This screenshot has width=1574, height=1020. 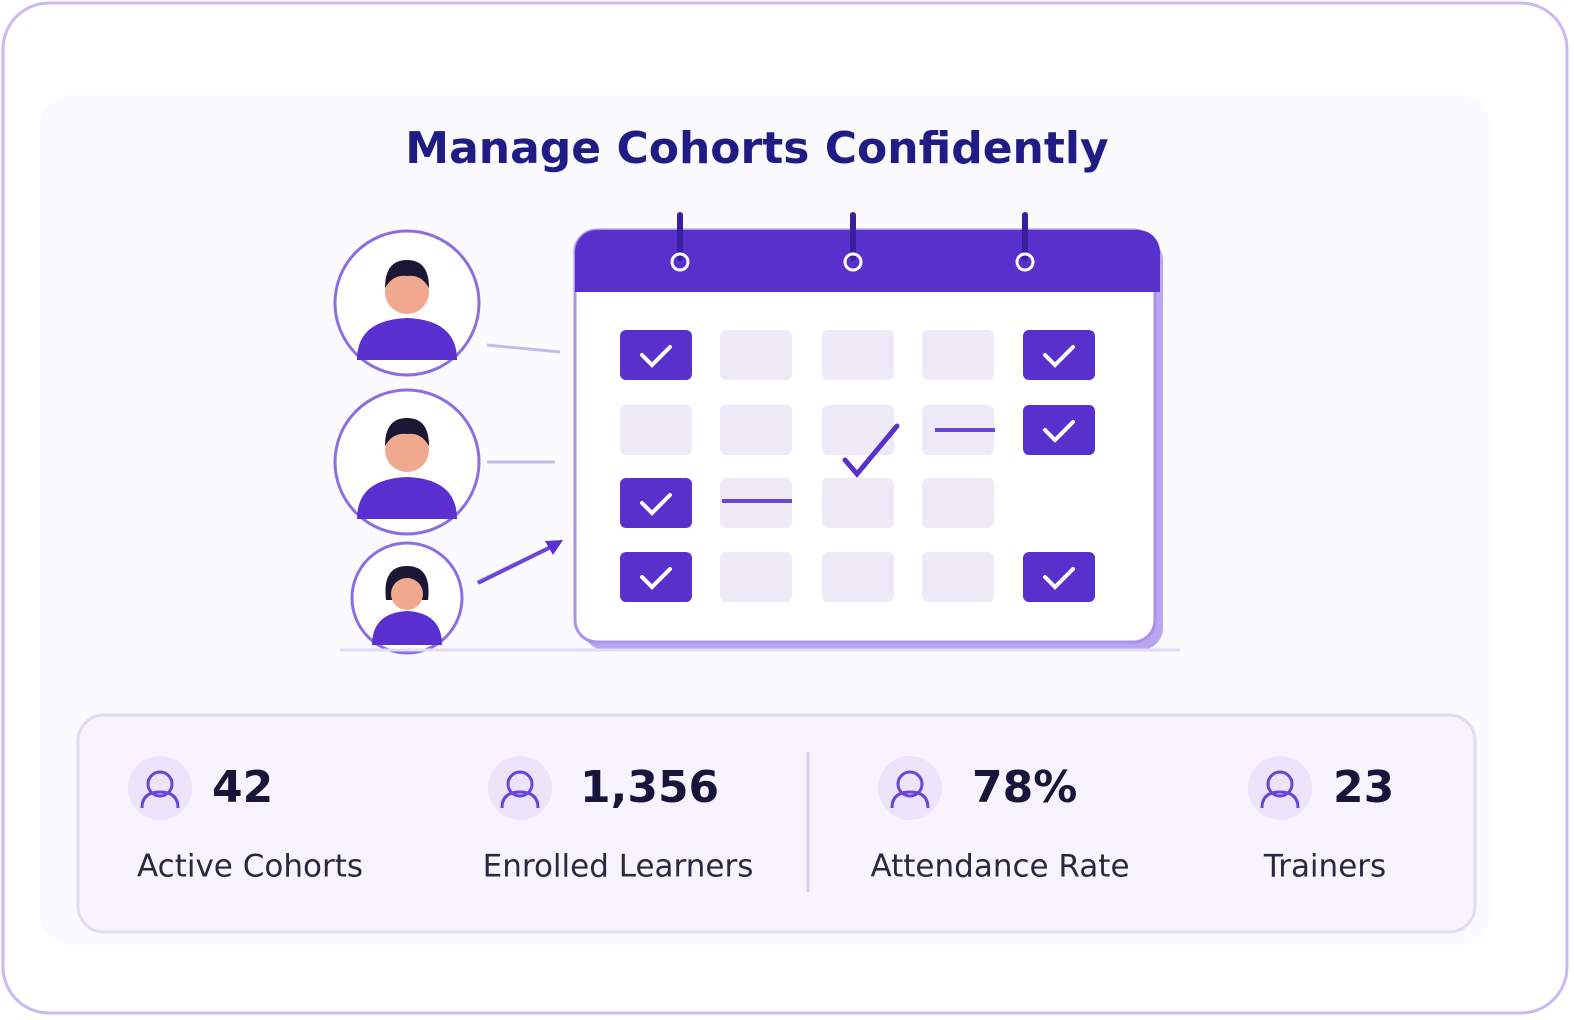 I want to click on stat-label: Attendance Rate, so click(x=999, y=867).